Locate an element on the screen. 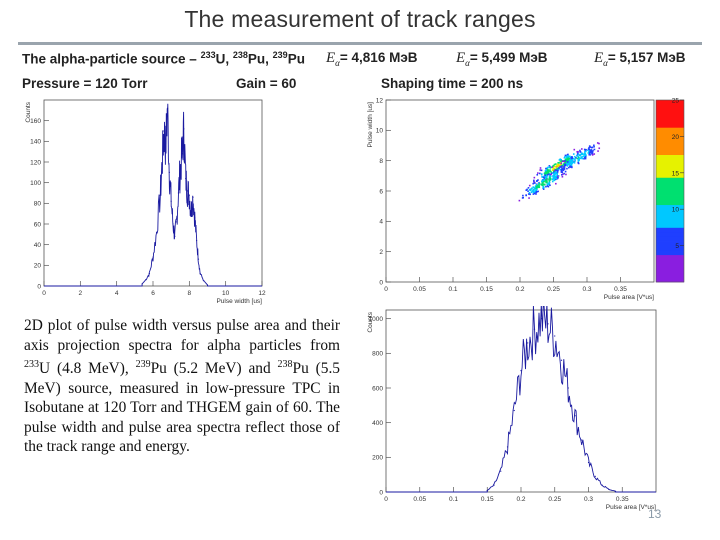  colorbar-tick-label-0: 5 is located at coordinates (677, 246).